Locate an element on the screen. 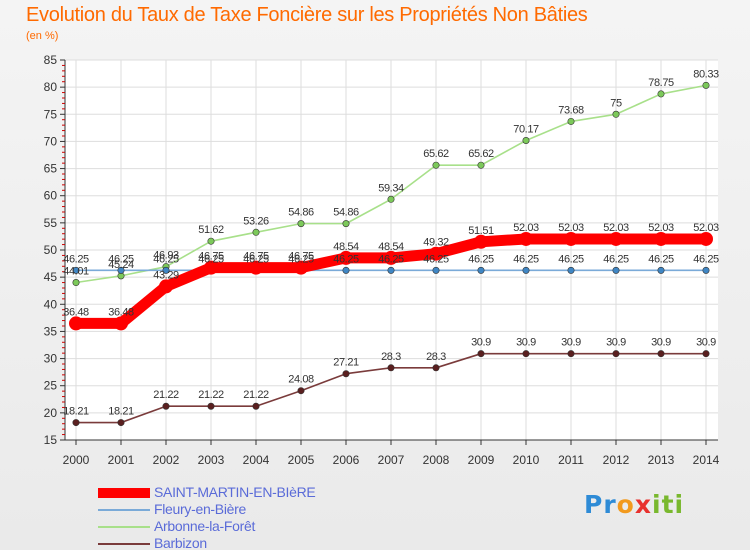 Image resolution: width=750 pixels, height=552 pixels. x-tick-label: 2013 is located at coordinates (661, 460).